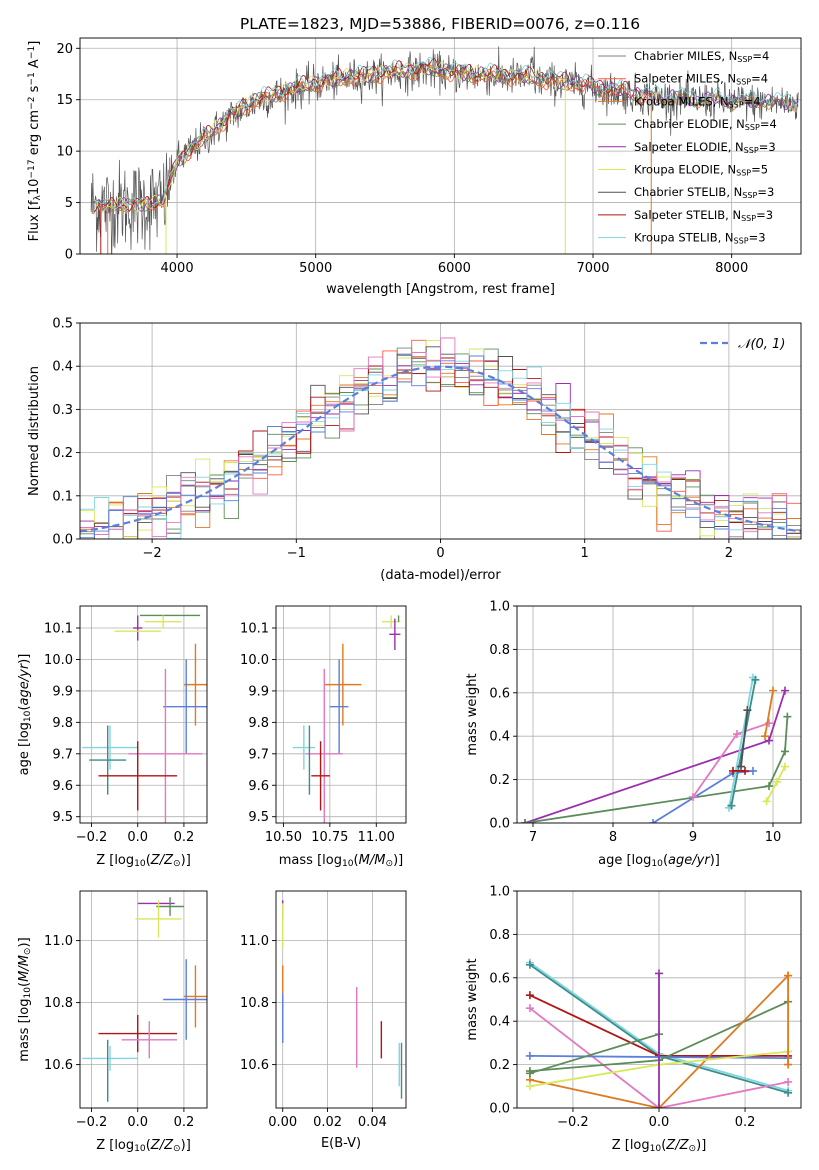  I want to click on residuals-xtick-label-0: −2, so click(152, 553).